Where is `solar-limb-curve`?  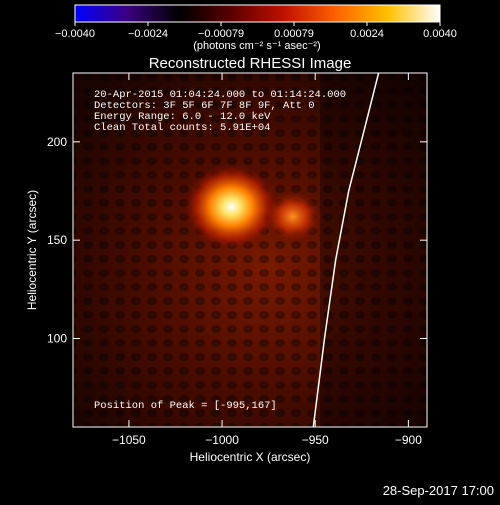
solar-limb-curve is located at coordinates (346, 250).